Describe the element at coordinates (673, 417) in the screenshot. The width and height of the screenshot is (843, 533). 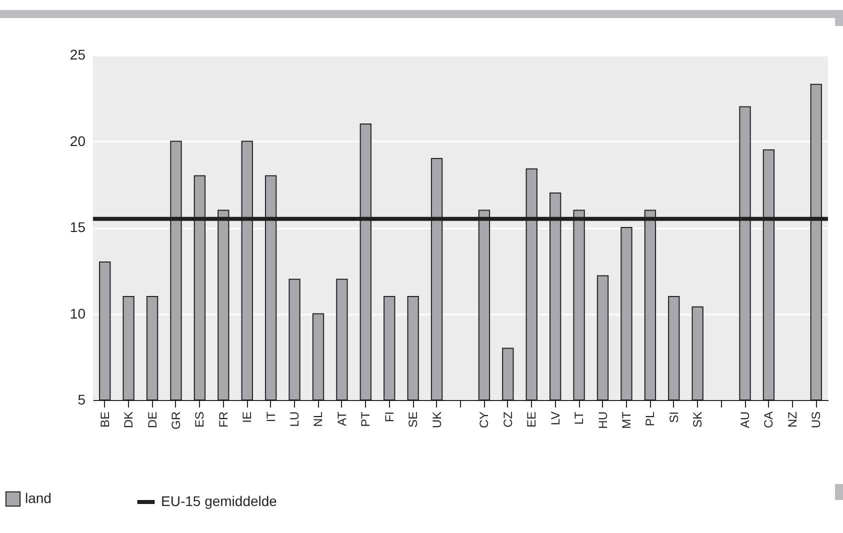
I see `x-tick-label: SI` at that location.